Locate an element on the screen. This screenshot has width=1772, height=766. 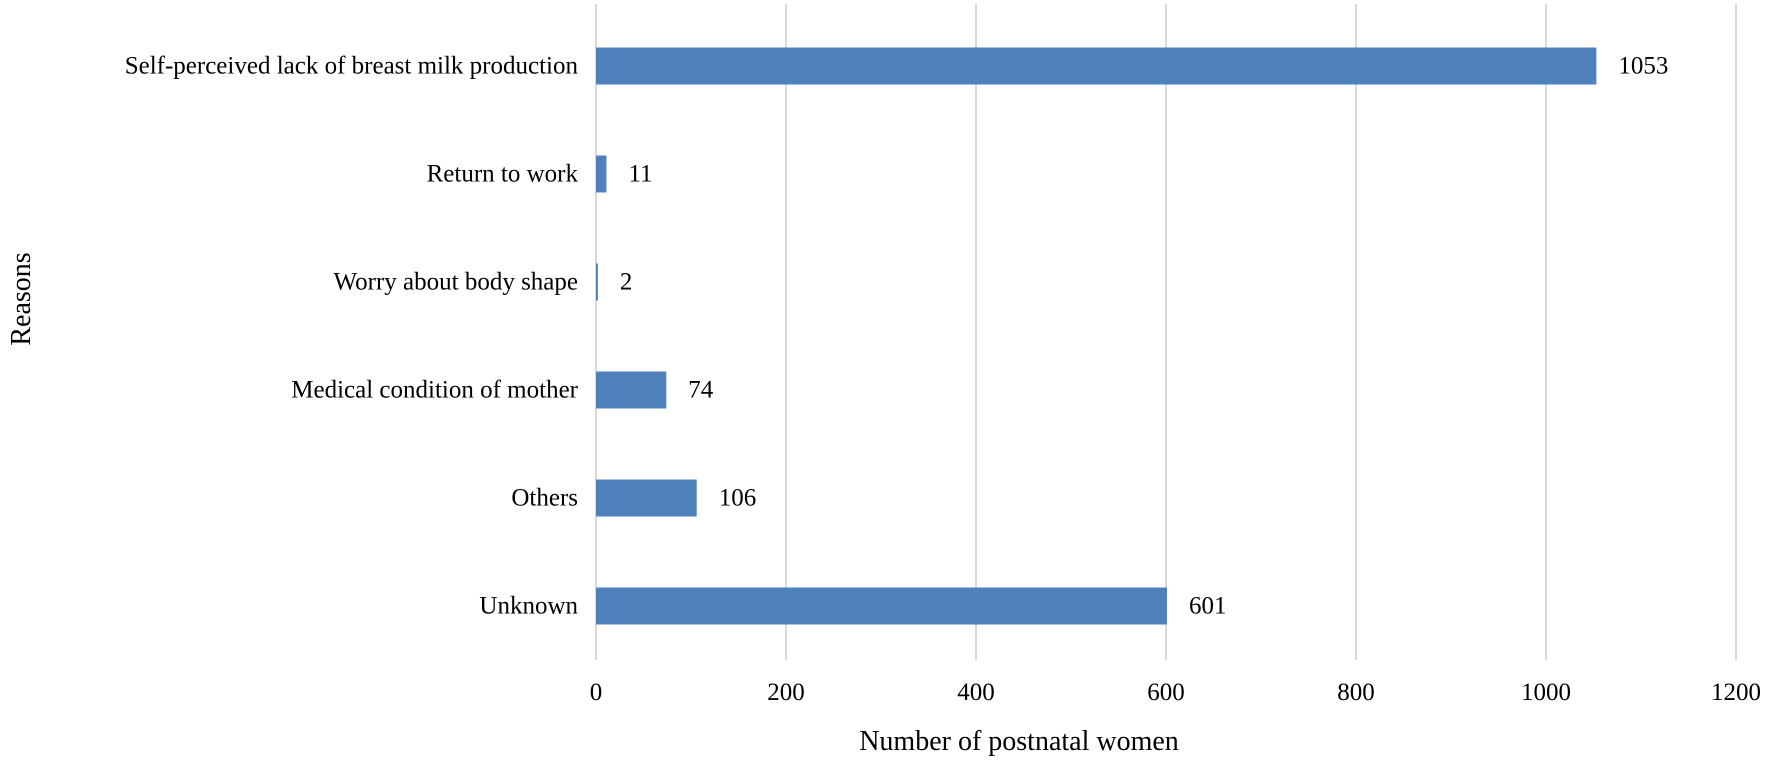
x-tick-label: 600 is located at coordinates (1166, 692).